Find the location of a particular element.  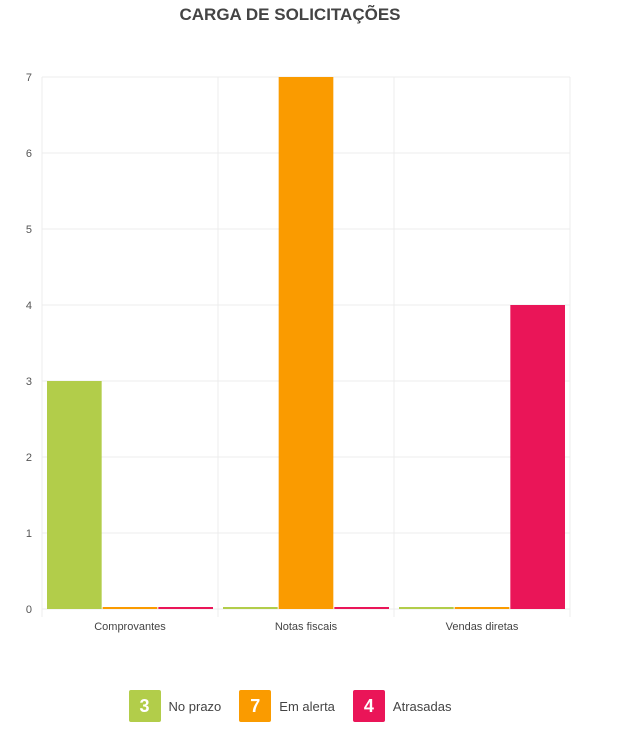

chart-title: CARGA DE SOLICITAÇÕES is located at coordinates (290, 14).